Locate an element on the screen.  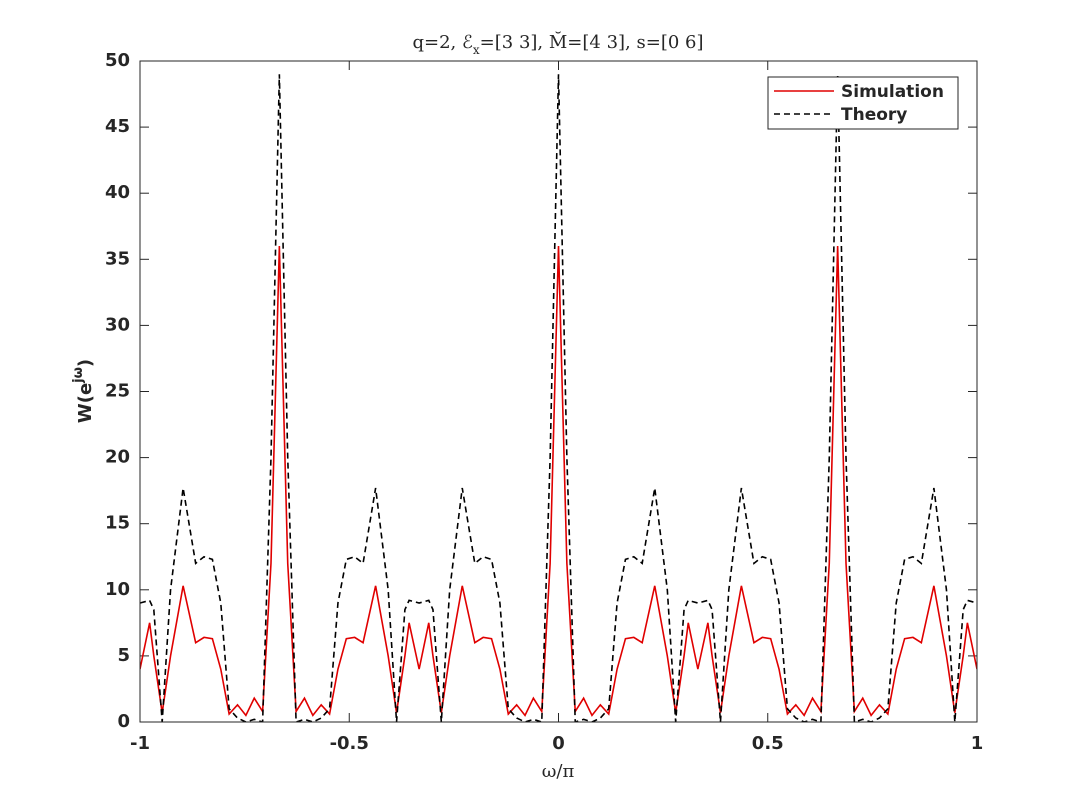
y-tick-label: 35 is located at coordinates (117, 258).